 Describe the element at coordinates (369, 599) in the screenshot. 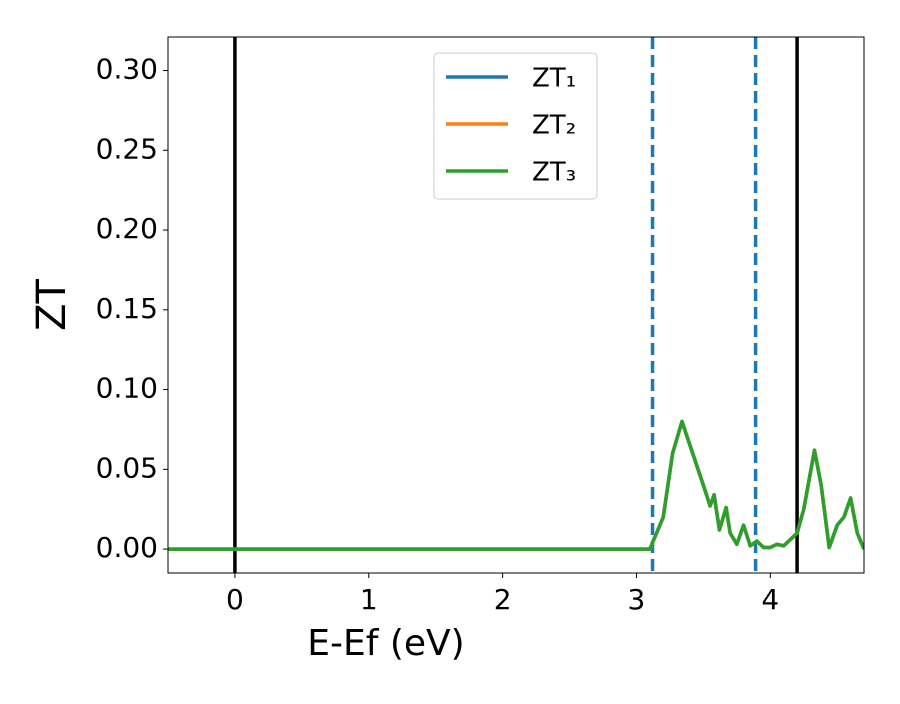

I see `x-tick-label: 1` at that location.